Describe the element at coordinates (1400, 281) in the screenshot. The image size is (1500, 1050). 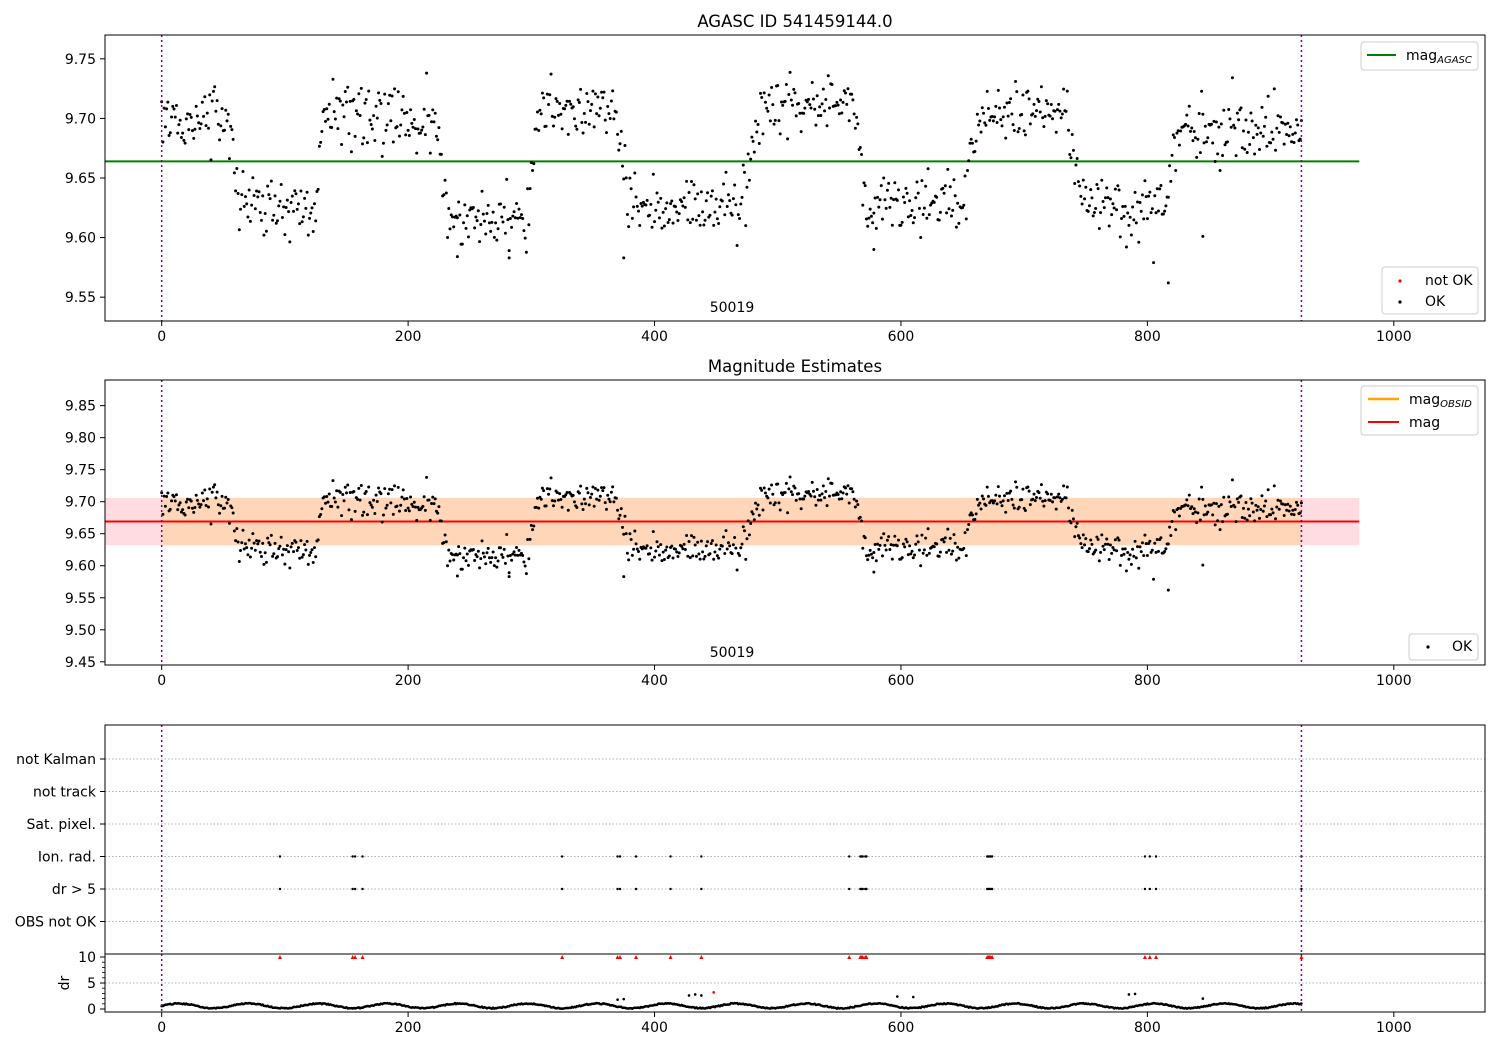
I see `legend-not-ok-marker` at that location.